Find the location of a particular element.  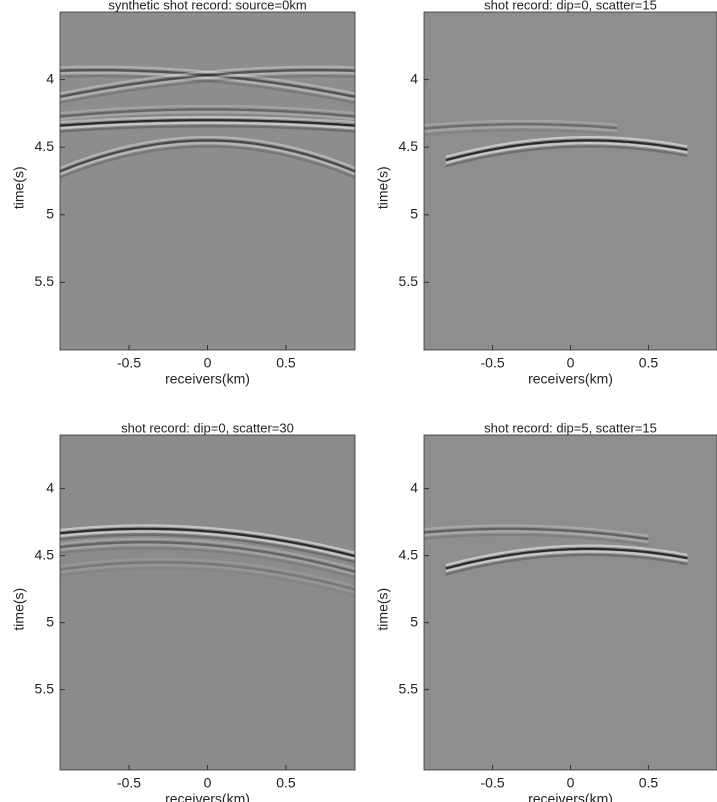

panel-title: shot record: dip=5, scatter=15 is located at coordinates (570, 427).